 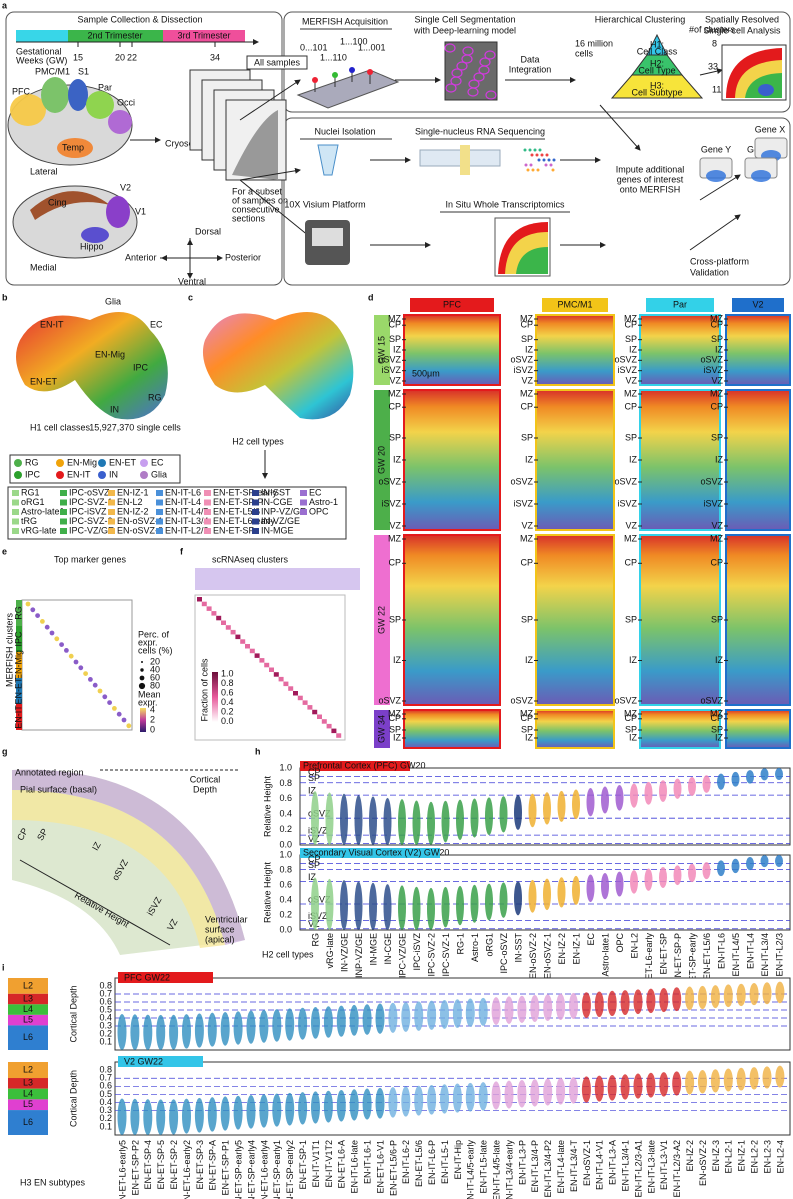 What do you see at coordinates (19, 691) in the screenshot?
I see `box` at bounding box center [19, 691].